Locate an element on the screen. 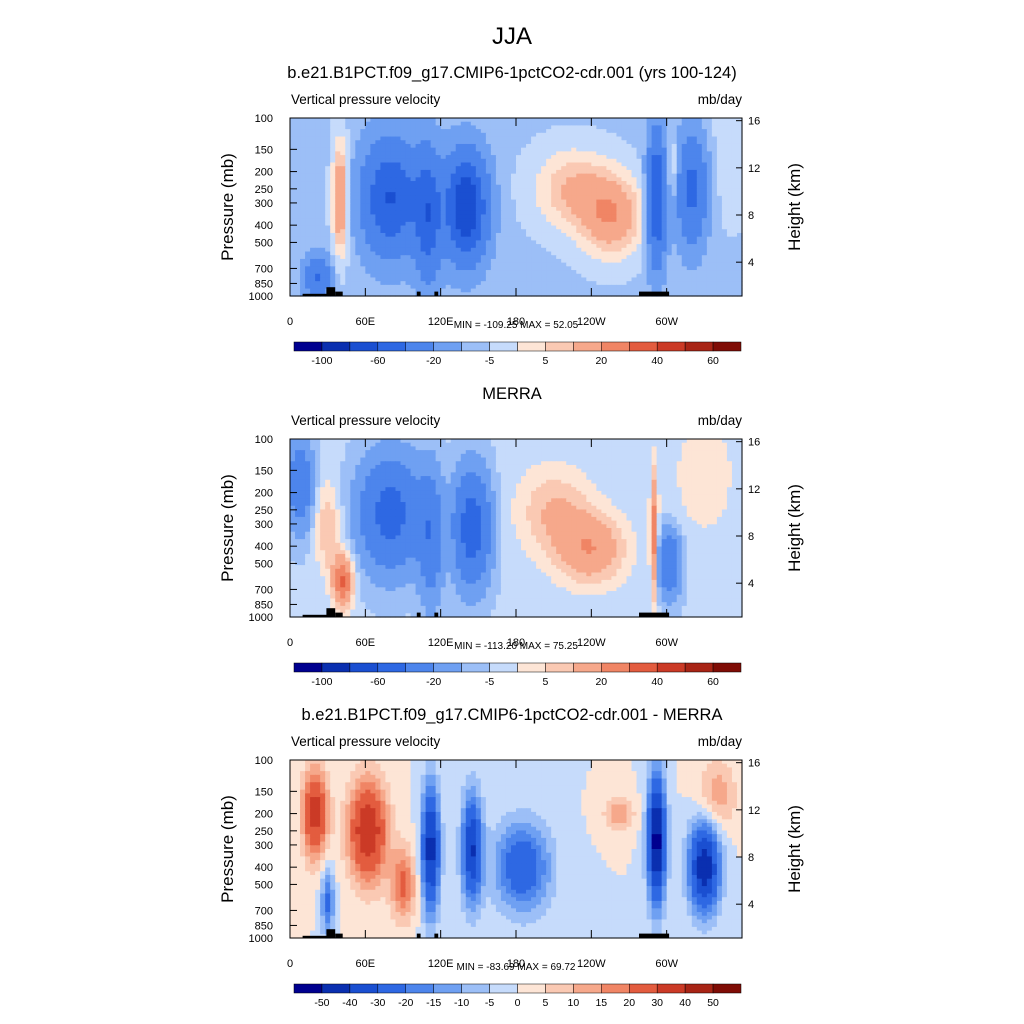 Image resolution: width=1024 pixels, height=1024 pixels. x-tick-label: 60W is located at coordinates (666, 322).